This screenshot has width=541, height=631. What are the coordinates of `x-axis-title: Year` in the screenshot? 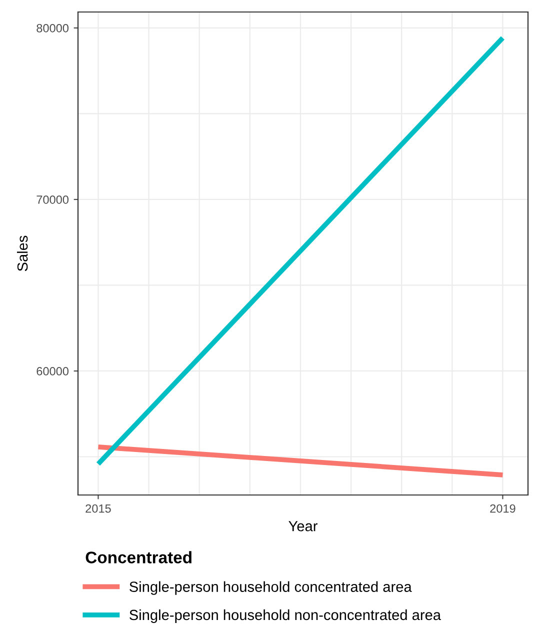 It's located at (303, 526).